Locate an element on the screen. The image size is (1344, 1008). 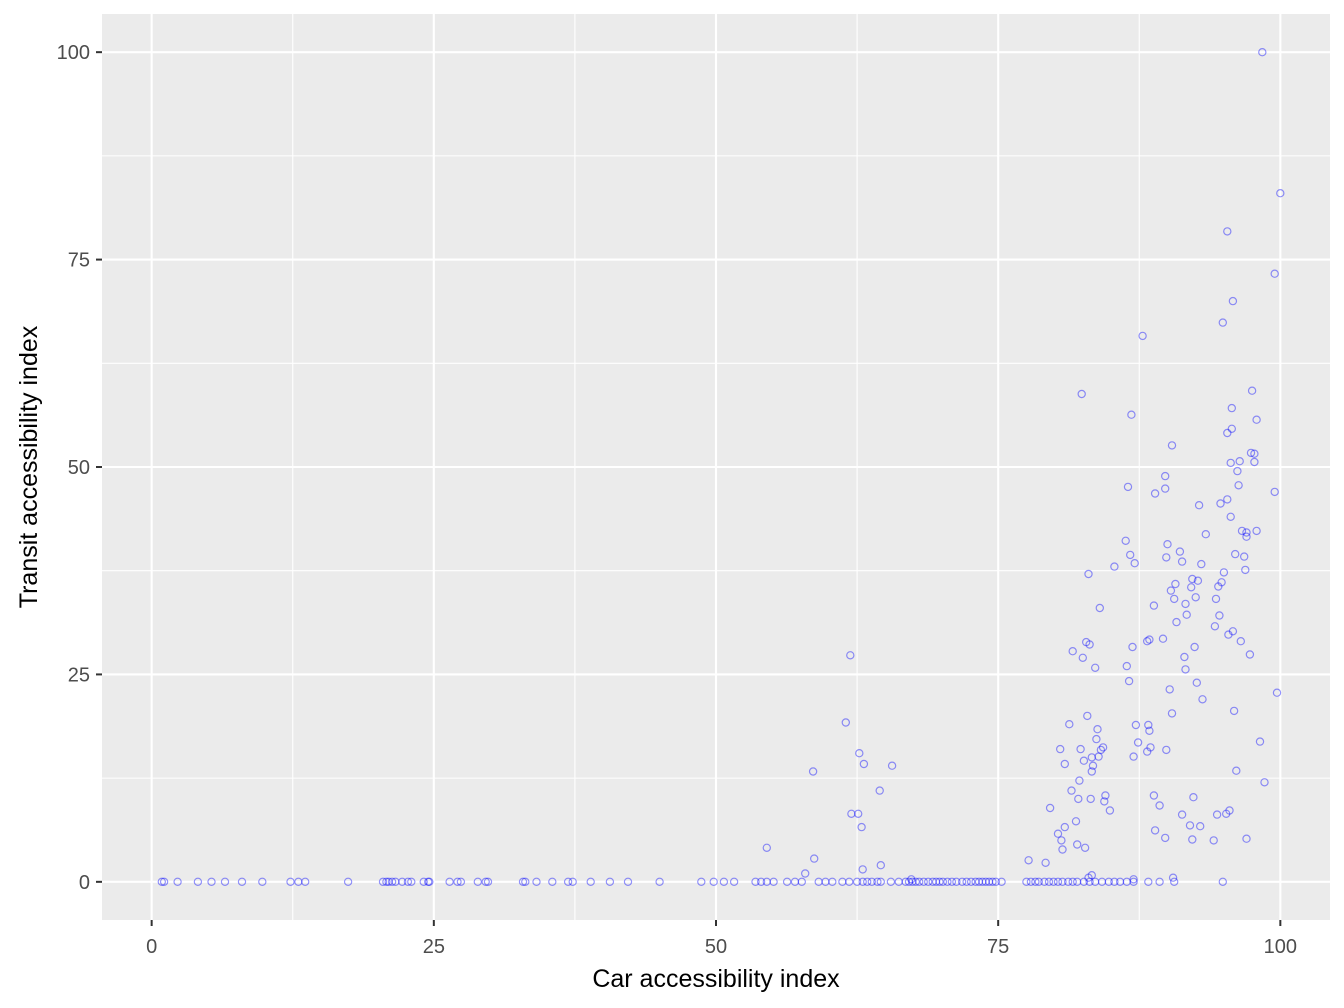
y-tick-label: 50 is located at coordinates (79, 468).